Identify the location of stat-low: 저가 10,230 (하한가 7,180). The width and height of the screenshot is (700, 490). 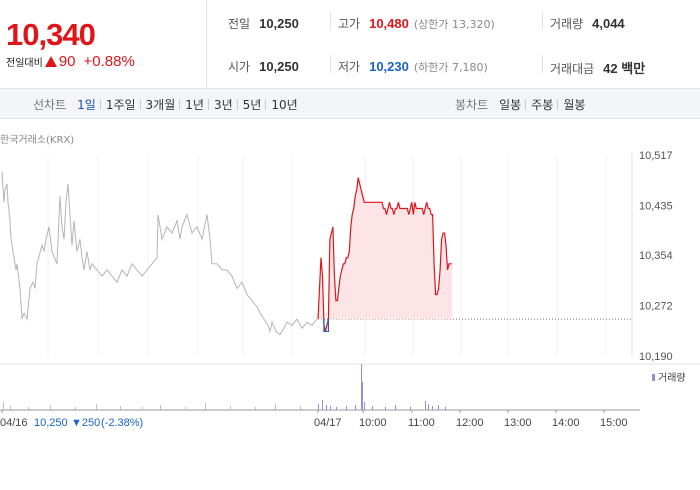
(413, 66).